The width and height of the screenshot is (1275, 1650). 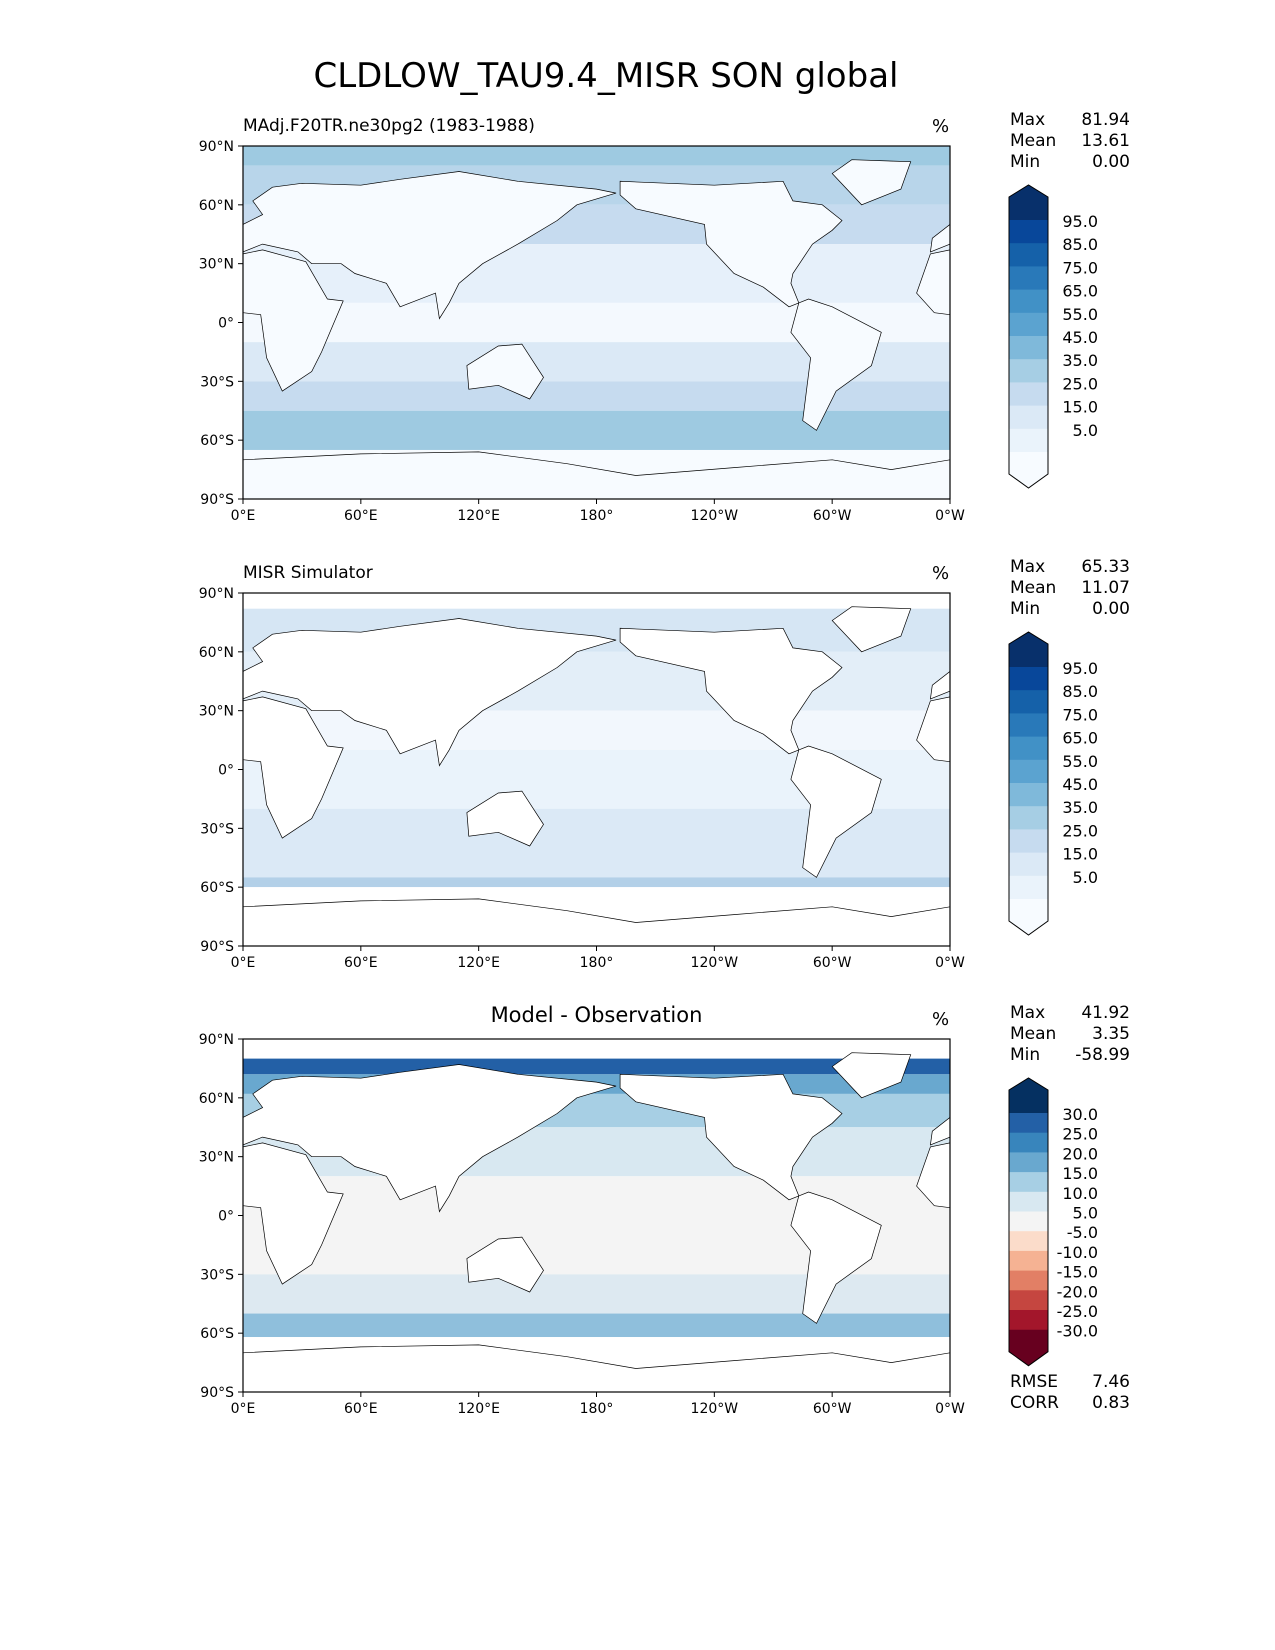 I want to click on stats-box: Max 41.92 Mean 3.35 Min -58.99, so click(x=1070, y=1034).